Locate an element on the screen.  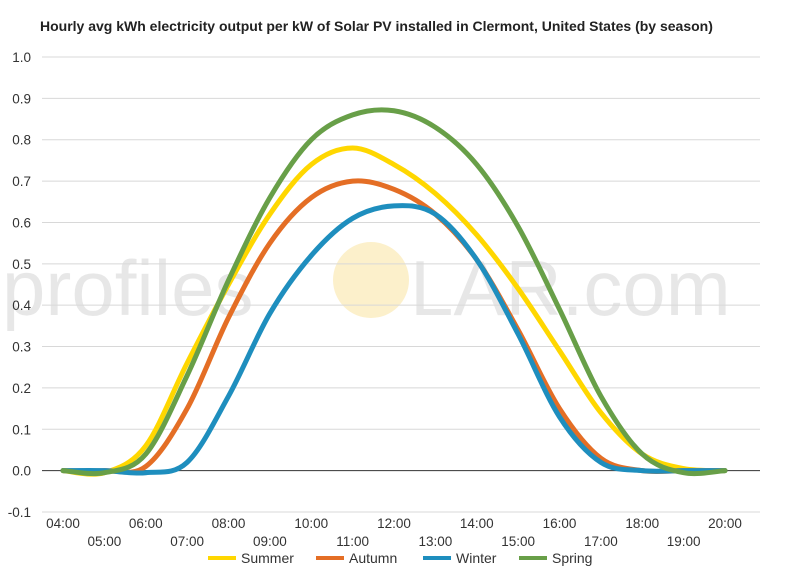
watermark-sun-icon is located at coordinates (371, 280).